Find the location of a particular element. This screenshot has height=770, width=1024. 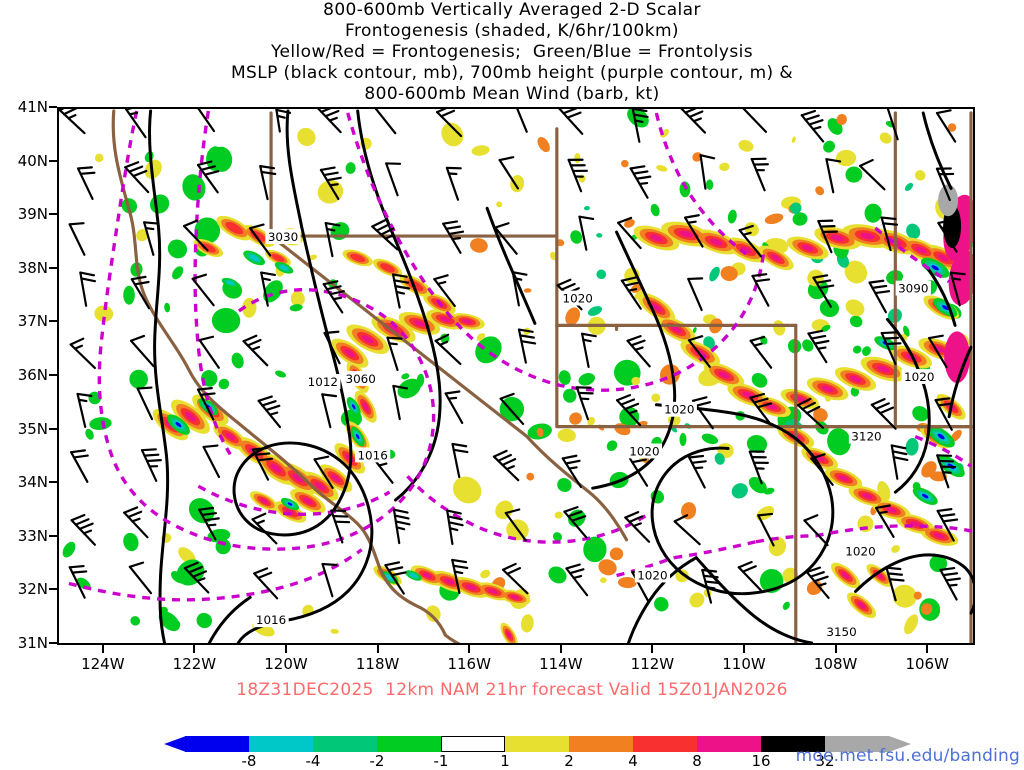

lon-label-112w: 112W is located at coordinates (652, 664).